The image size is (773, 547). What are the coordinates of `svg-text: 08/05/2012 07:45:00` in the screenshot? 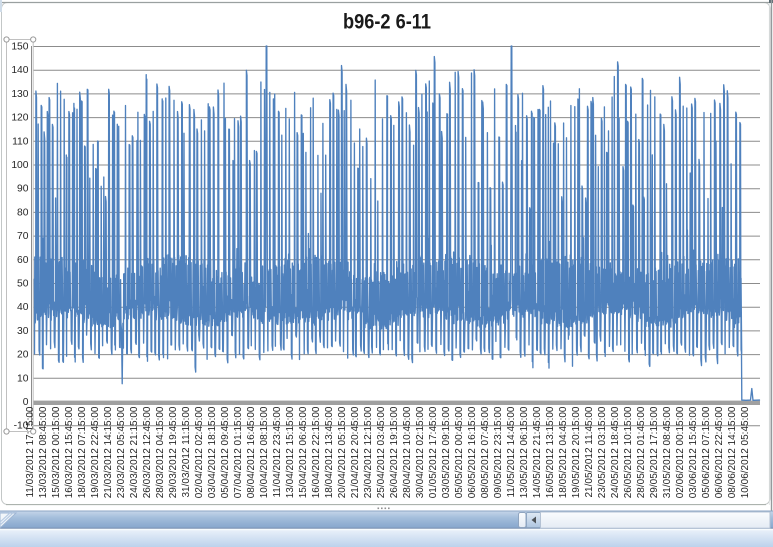 It's located at (485, 452).